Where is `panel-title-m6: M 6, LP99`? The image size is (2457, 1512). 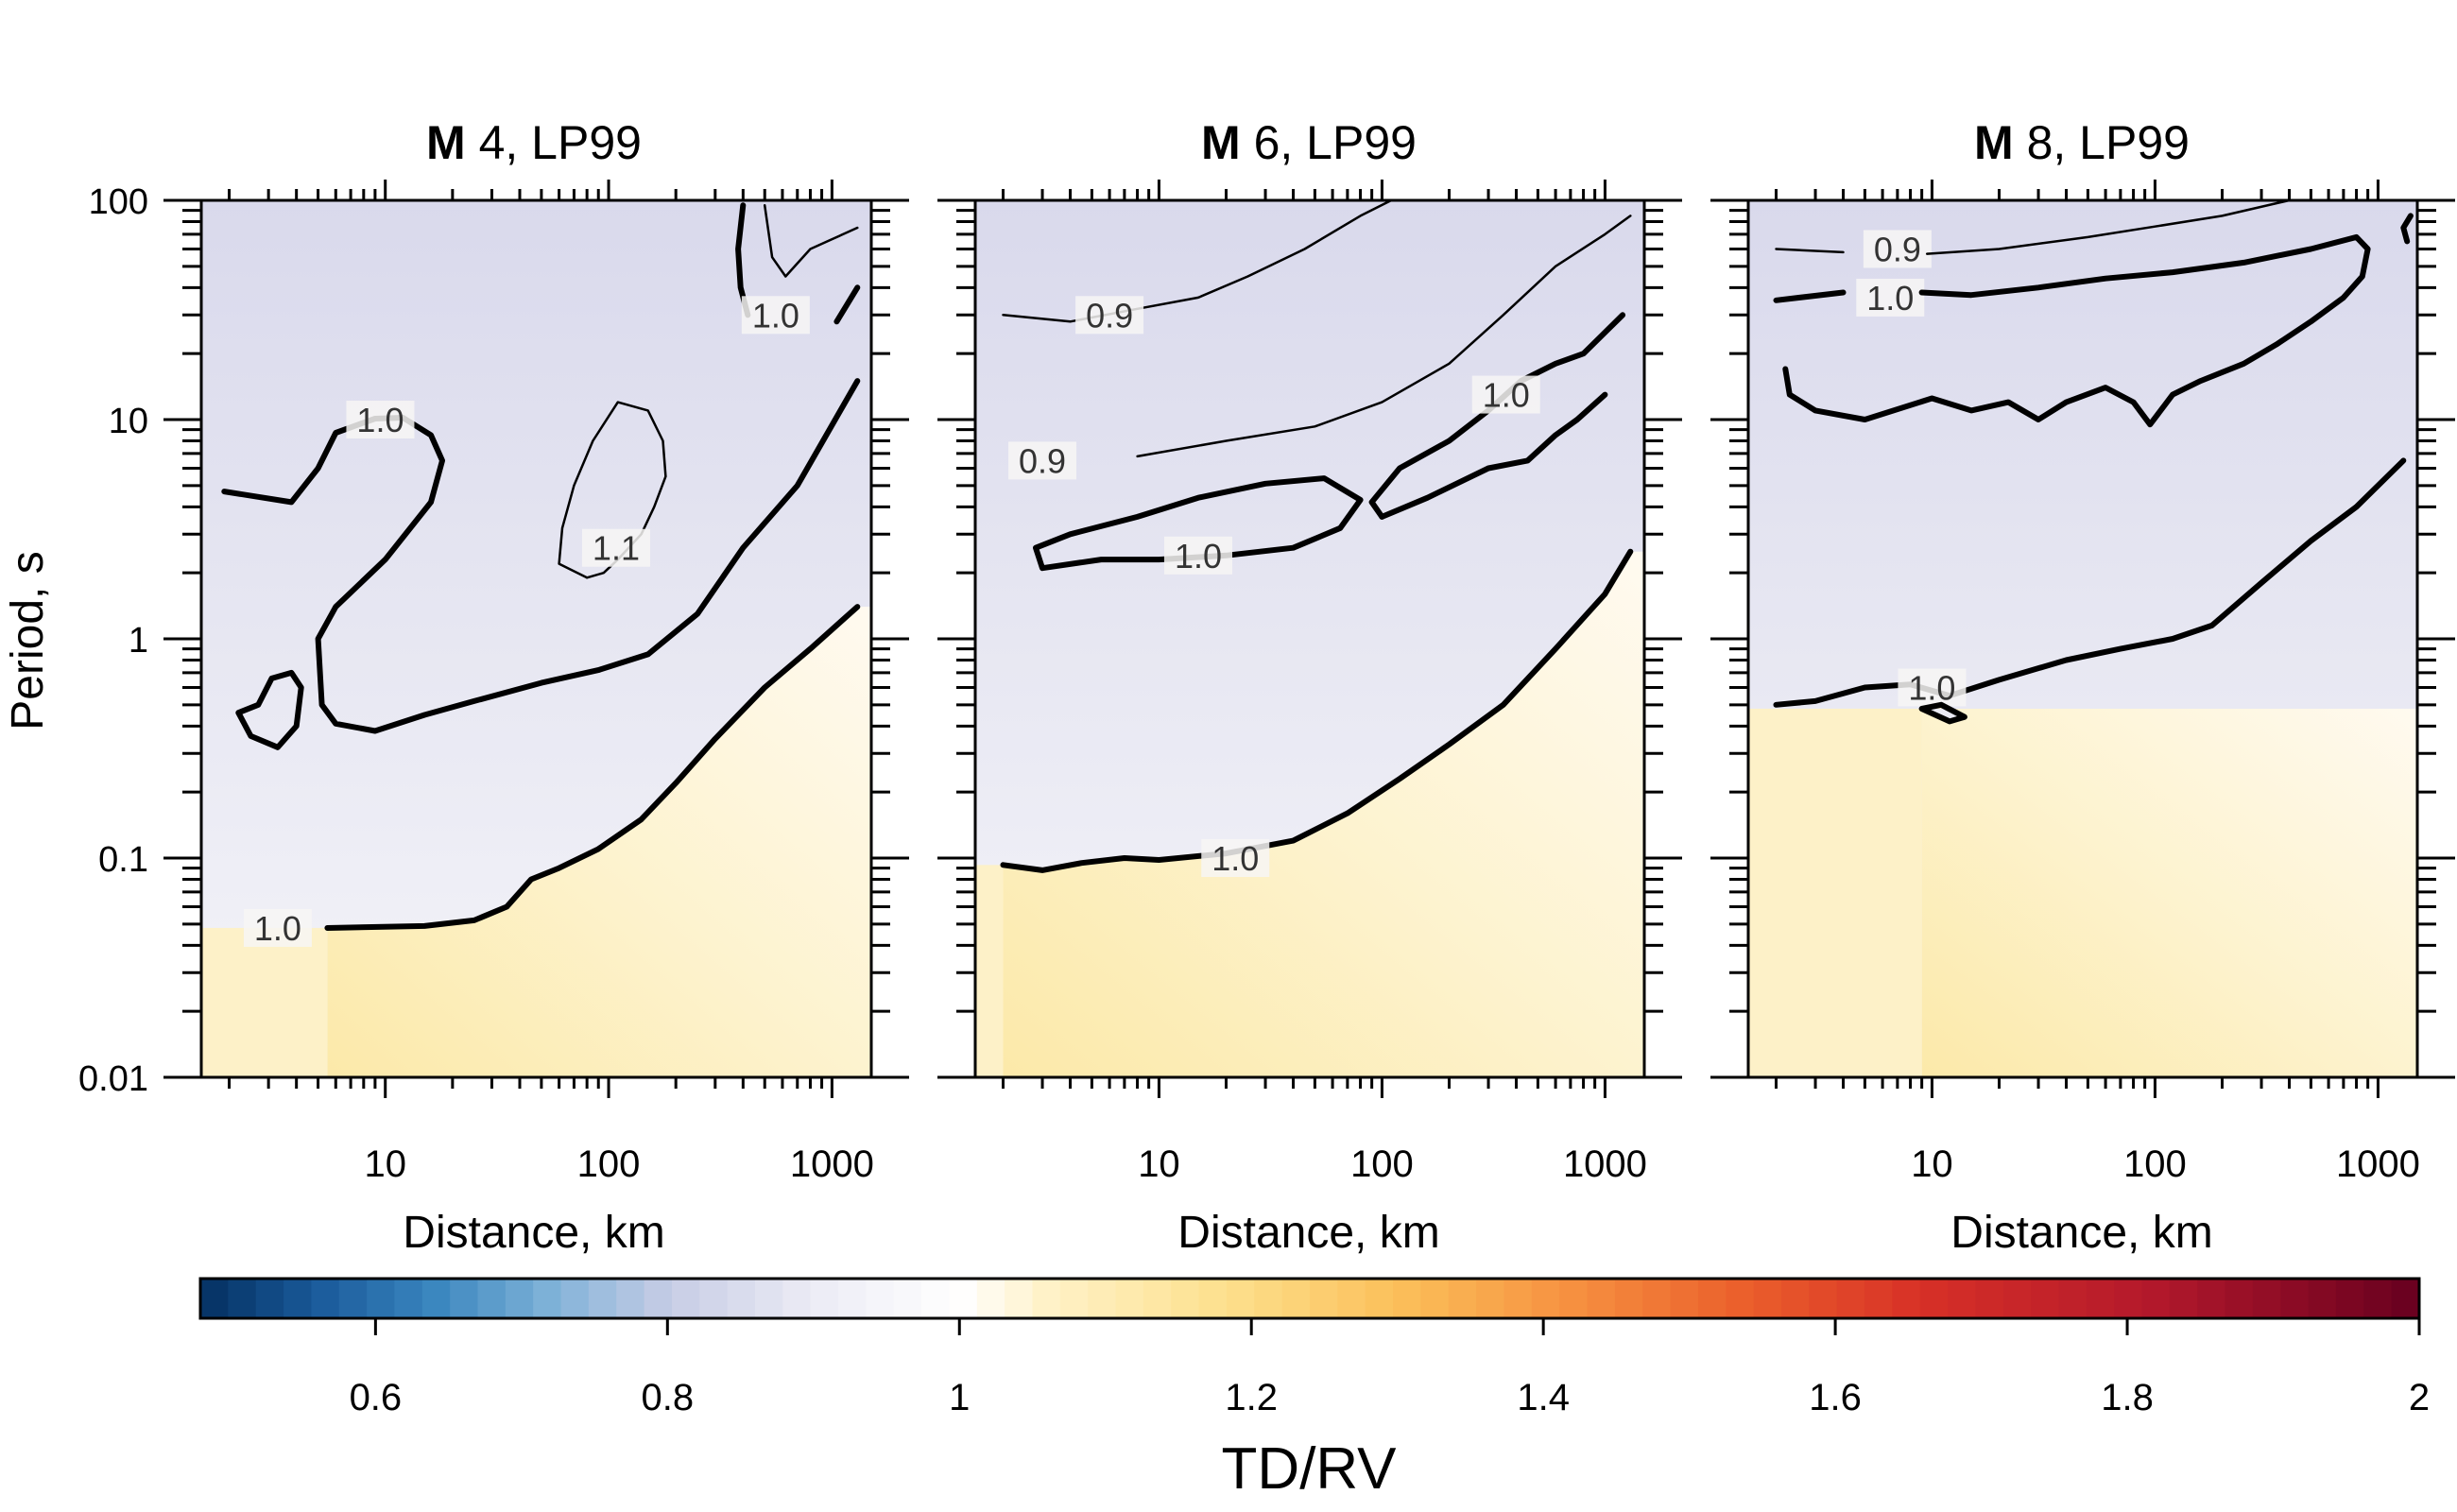 panel-title-m6: M 6, LP99 is located at coordinates (1309, 142).